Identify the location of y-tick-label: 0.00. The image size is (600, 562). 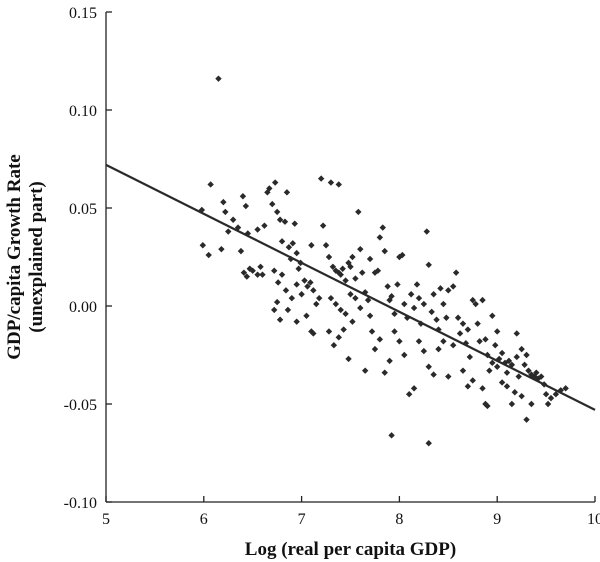
(83, 307).